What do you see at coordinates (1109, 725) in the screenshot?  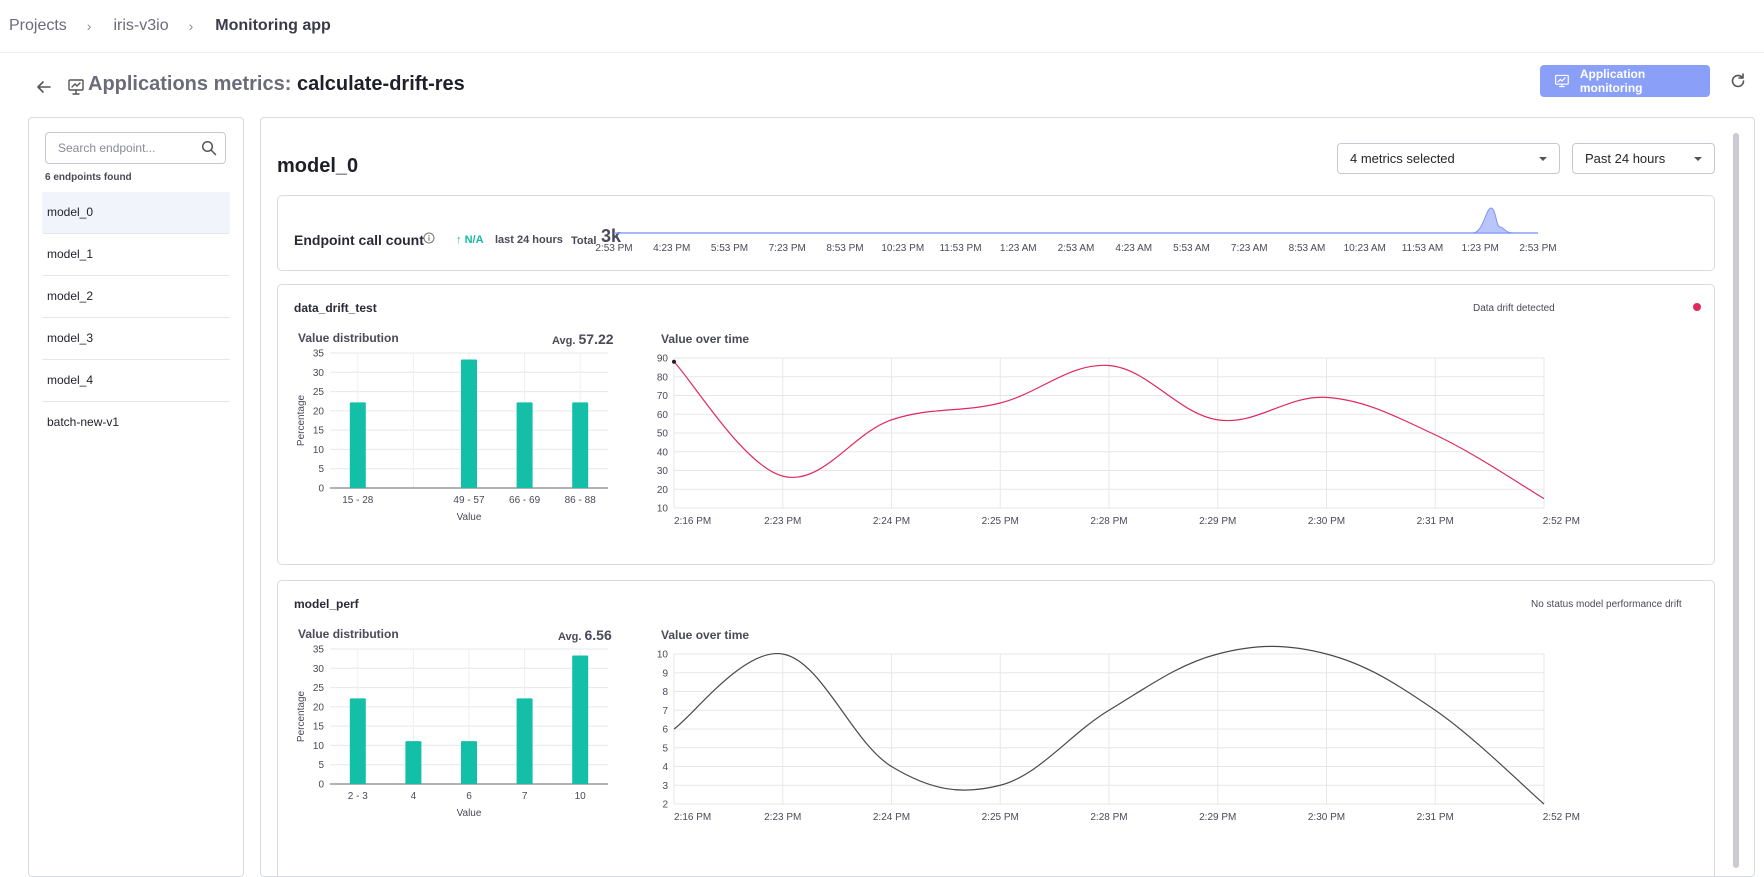 I see `series-line` at bounding box center [1109, 725].